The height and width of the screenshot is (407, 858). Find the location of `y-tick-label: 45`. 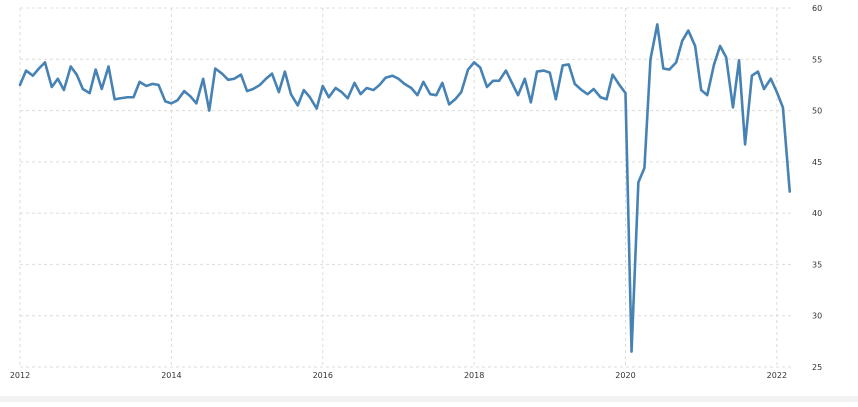

y-tick-label: 45 is located at coordinates (817, 162).